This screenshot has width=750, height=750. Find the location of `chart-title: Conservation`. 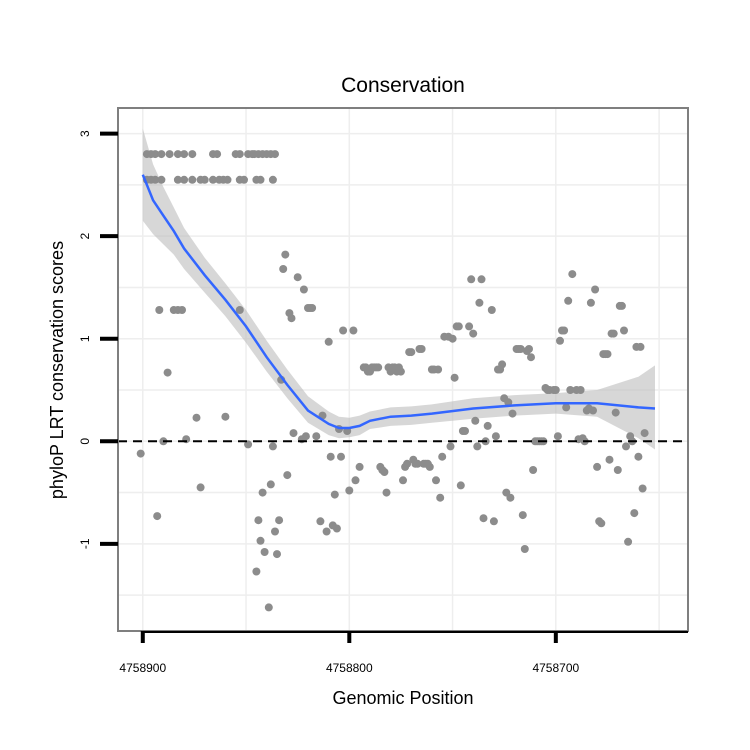

chart-title: Conservation is located at coordinates (403, 85).